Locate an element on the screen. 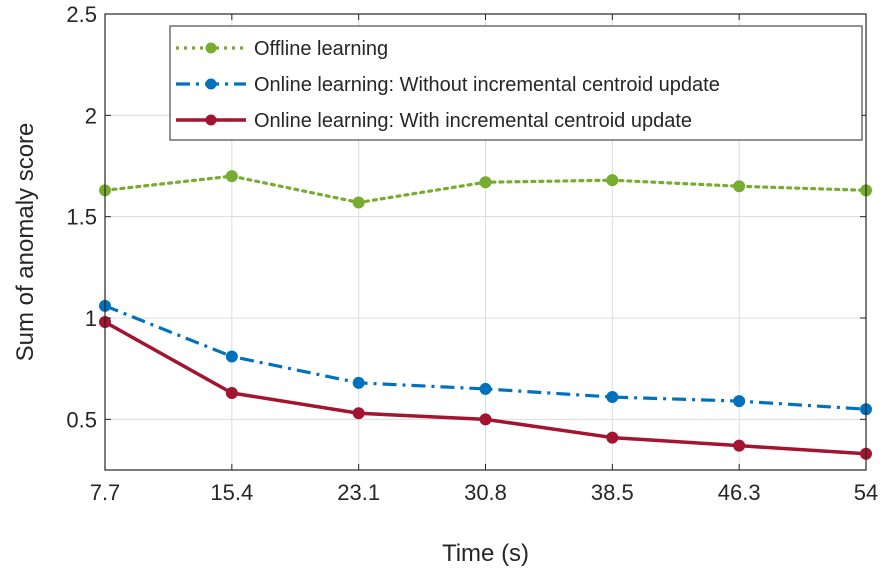 This screenshot has height=572, width=884. x-tick-label: 30.8 is located at coordinates (485, 492).